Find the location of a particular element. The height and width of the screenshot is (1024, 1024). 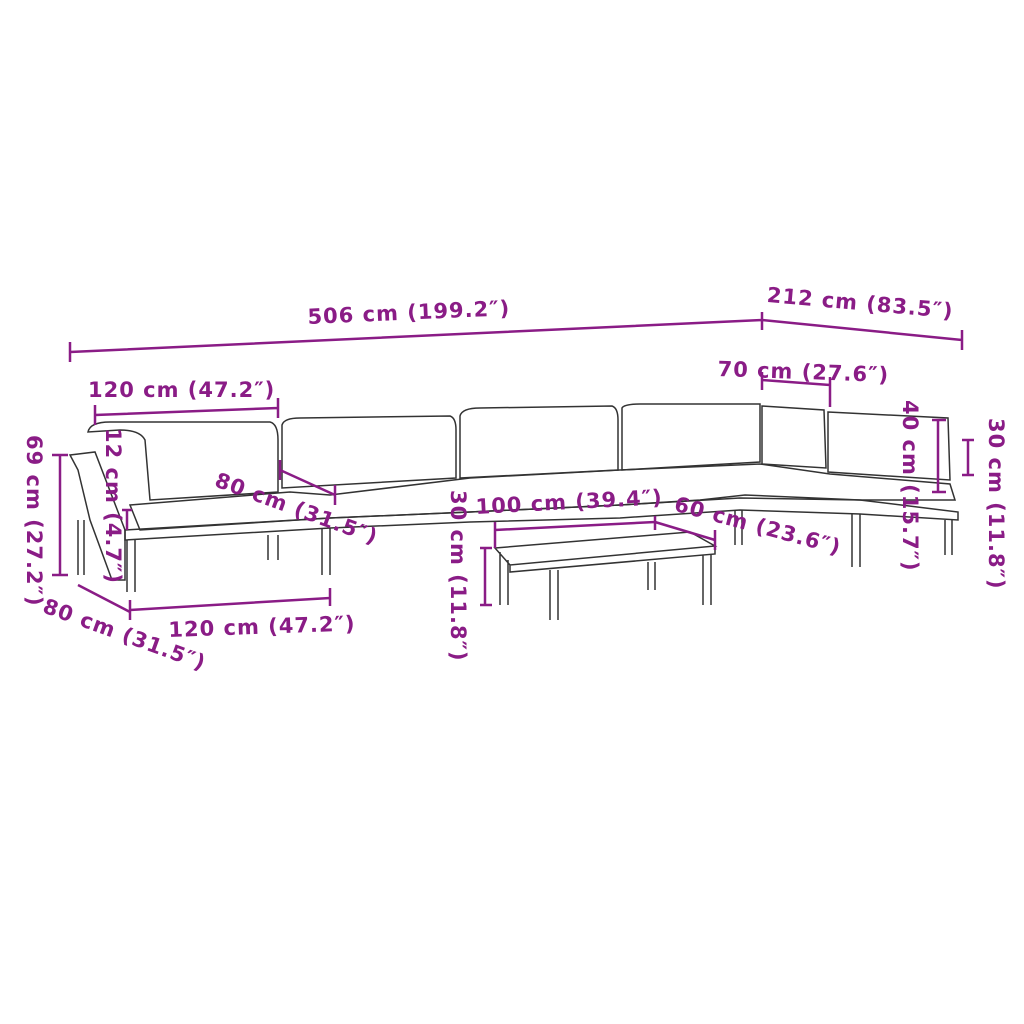

armrest-height-label: 12 cm (4.7″) is located at coordinates (113, 506).